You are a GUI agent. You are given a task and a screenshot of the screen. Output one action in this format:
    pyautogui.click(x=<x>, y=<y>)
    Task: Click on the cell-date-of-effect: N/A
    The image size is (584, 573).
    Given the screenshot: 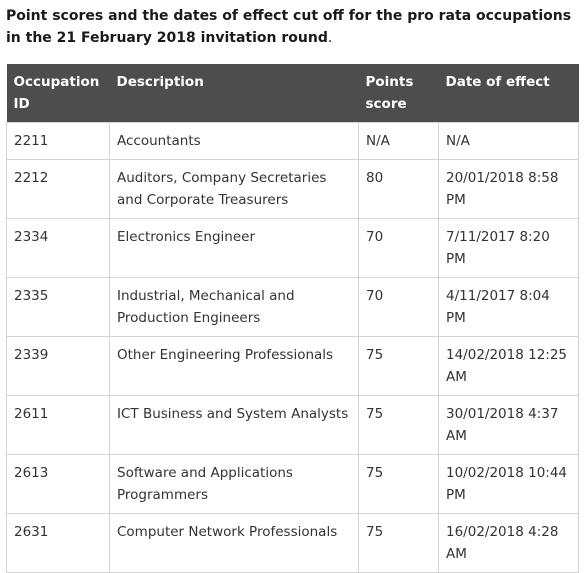 What is the action you would take?
    pyautogui.click(x=508, y=141)
    